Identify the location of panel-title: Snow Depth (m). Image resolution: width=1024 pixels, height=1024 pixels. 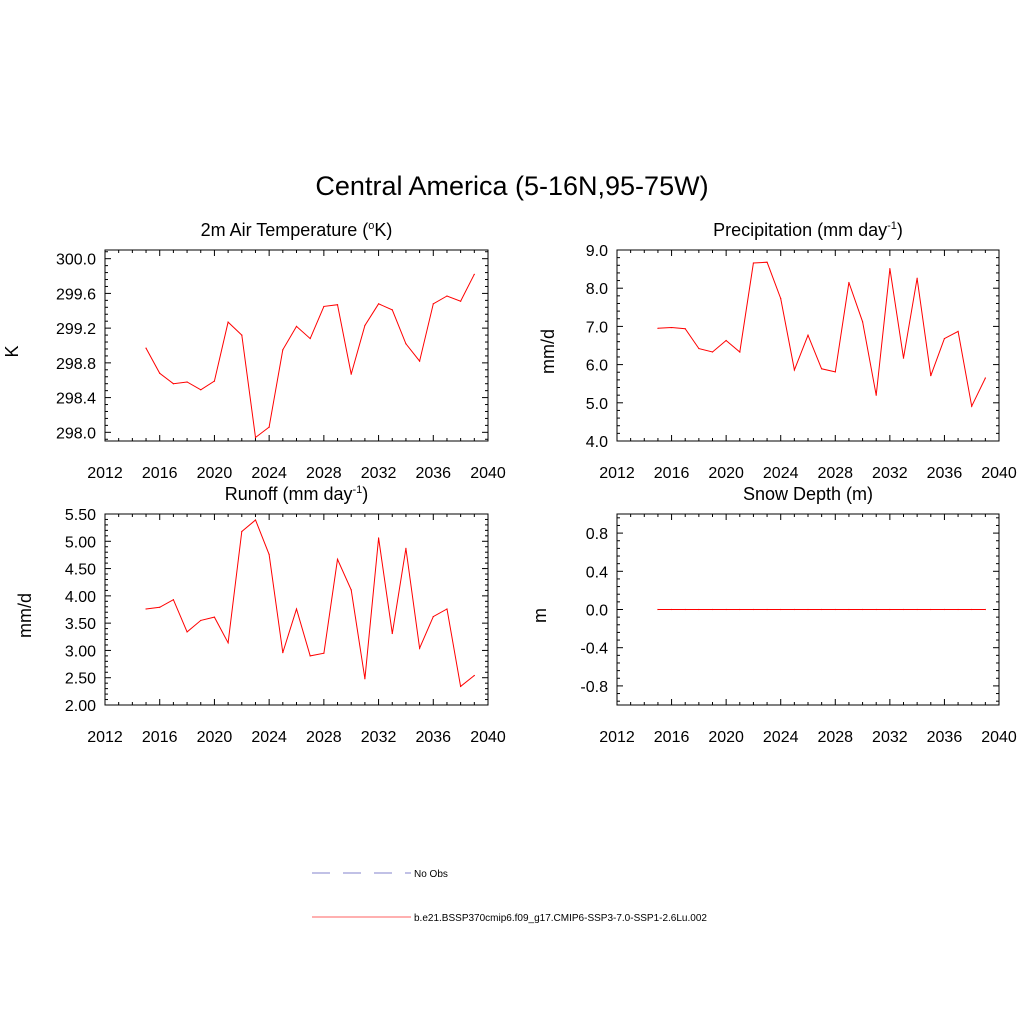
(808, 494).